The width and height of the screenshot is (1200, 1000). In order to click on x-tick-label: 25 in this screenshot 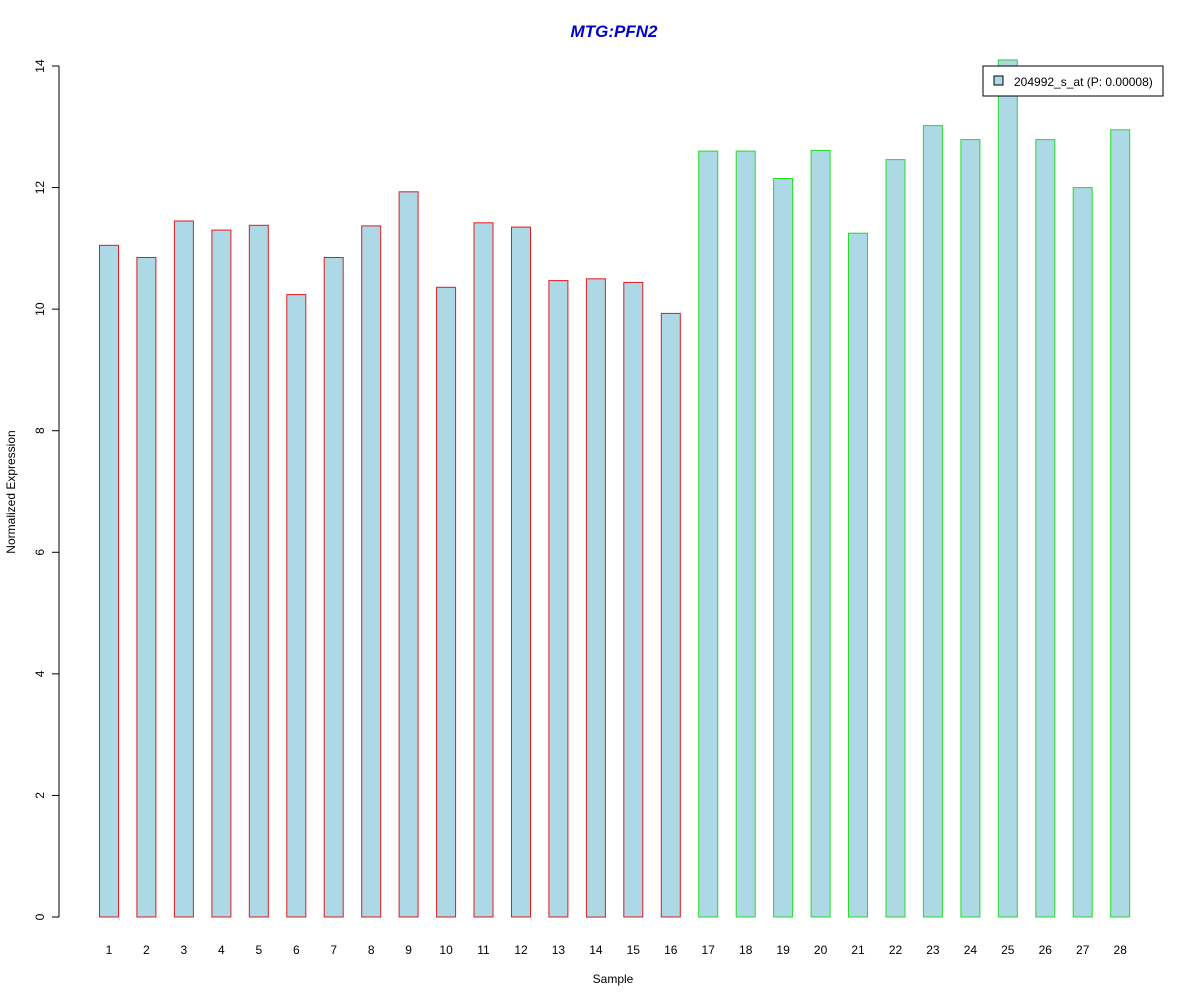, I will do `click(1008, 950)`.